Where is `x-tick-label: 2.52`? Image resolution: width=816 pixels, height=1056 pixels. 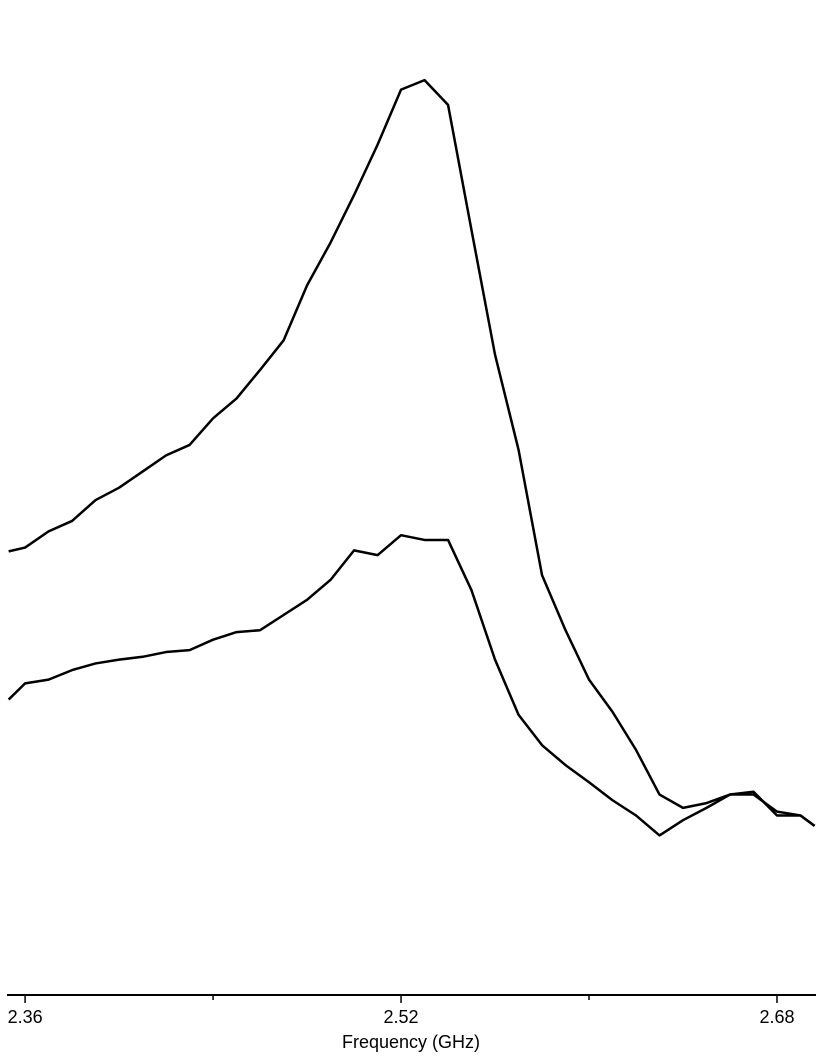
x-tick-label: 2.52 is located at coordinates (401, 1017).